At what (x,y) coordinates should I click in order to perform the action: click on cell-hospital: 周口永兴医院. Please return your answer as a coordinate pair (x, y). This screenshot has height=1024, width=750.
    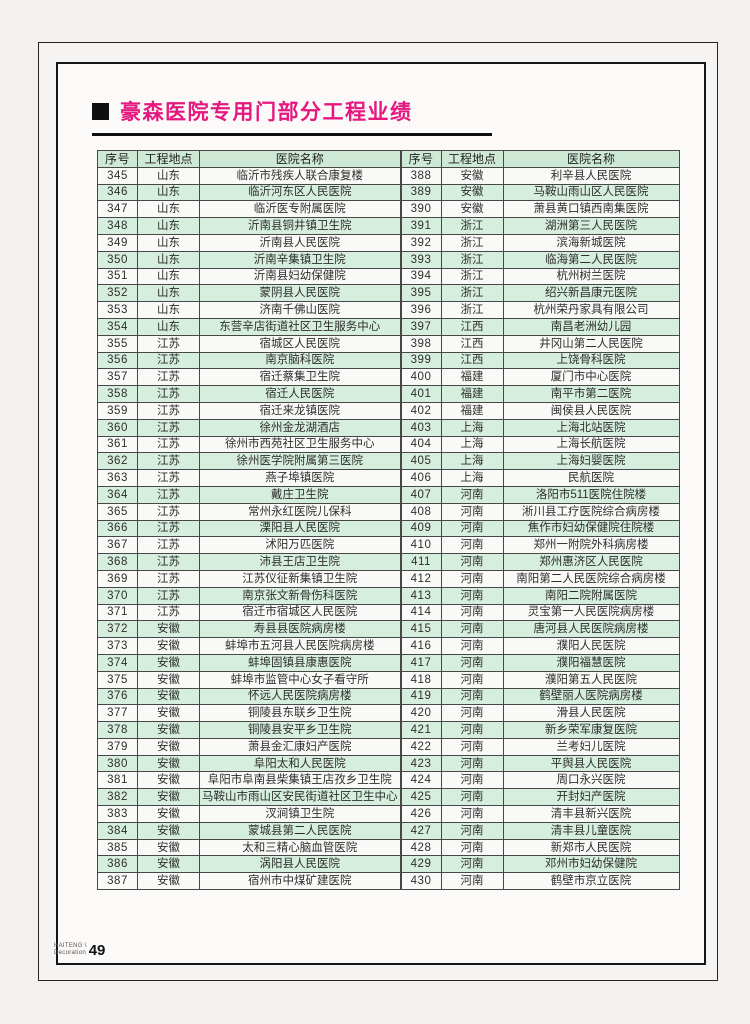
    Looking at the image, I should click on (591, 780).